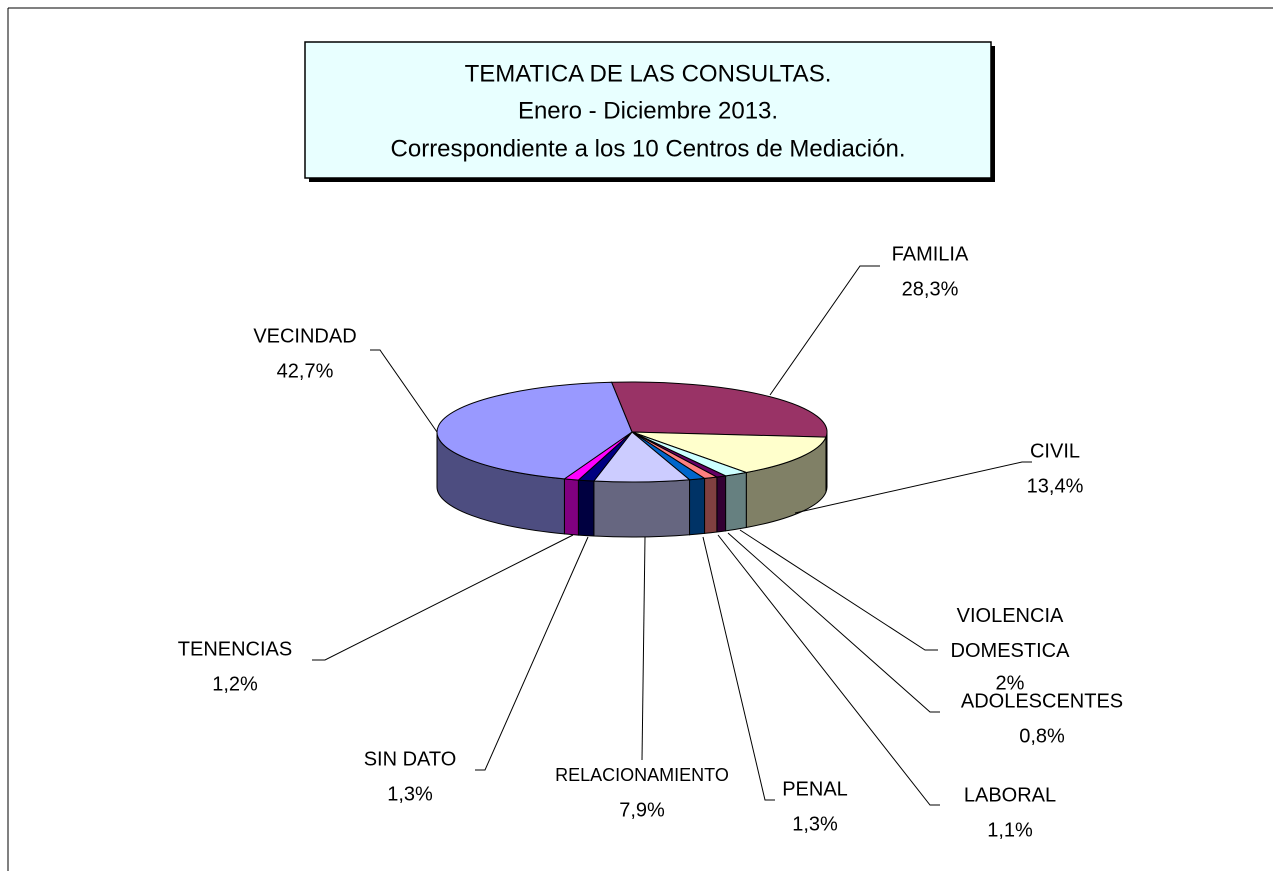  Describe the element at coordinates (815, 789) in the screenshot. I see `category-label: PENAL` at that location.